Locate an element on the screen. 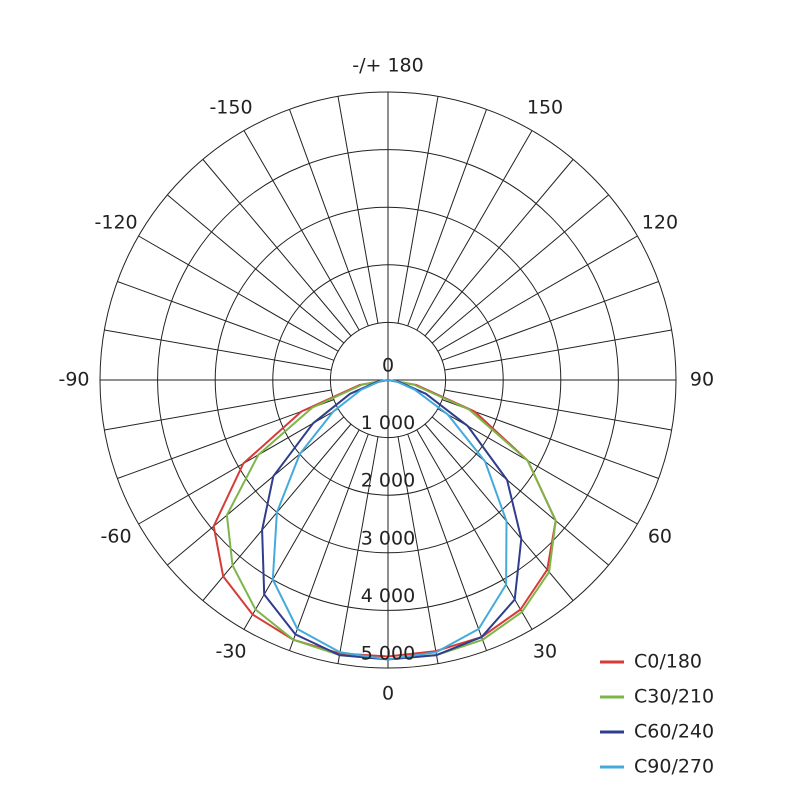 This screenshot has width=800, height=800. legend-label: C30/210 is located at coordinates (674, 697).